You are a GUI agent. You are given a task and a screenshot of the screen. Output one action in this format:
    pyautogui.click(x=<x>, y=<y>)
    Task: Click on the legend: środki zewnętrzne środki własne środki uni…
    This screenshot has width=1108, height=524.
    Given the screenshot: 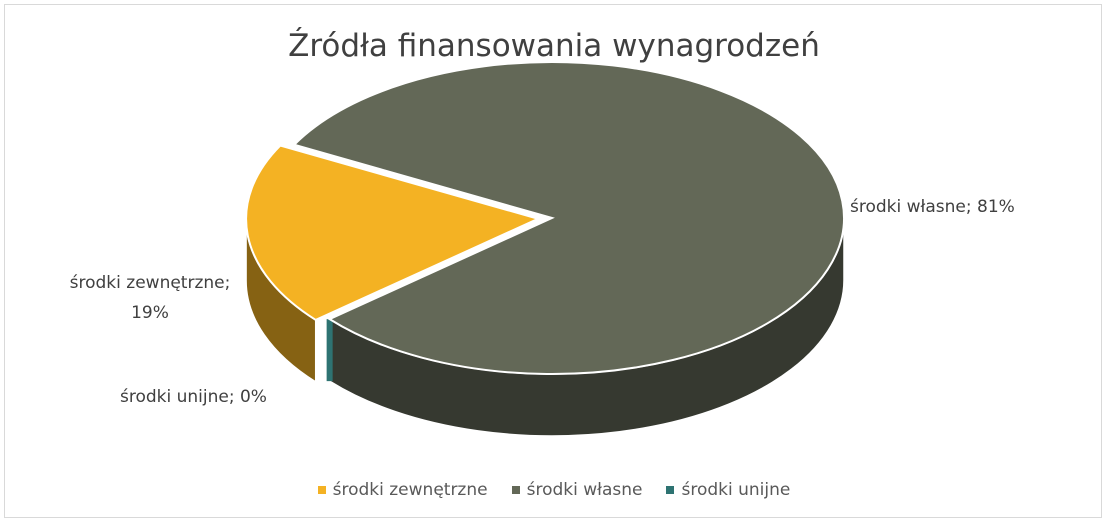 What is the action you would take?
    pyautogui.click(x=554, y=490)
    